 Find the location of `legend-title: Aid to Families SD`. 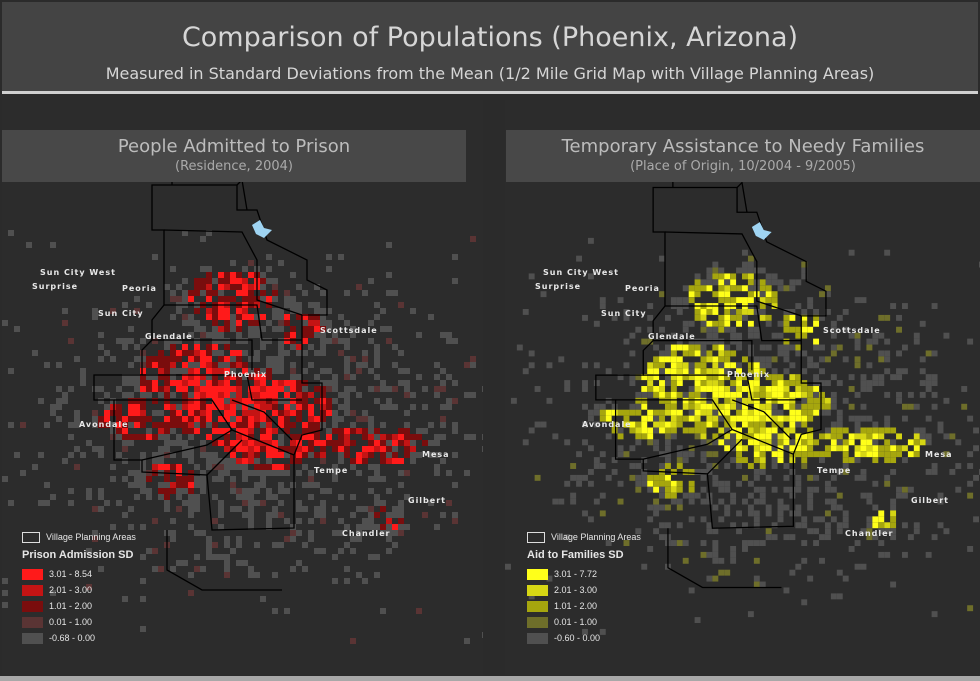

legend-title: Aid to Families SD is located at coordinates (575, 555).